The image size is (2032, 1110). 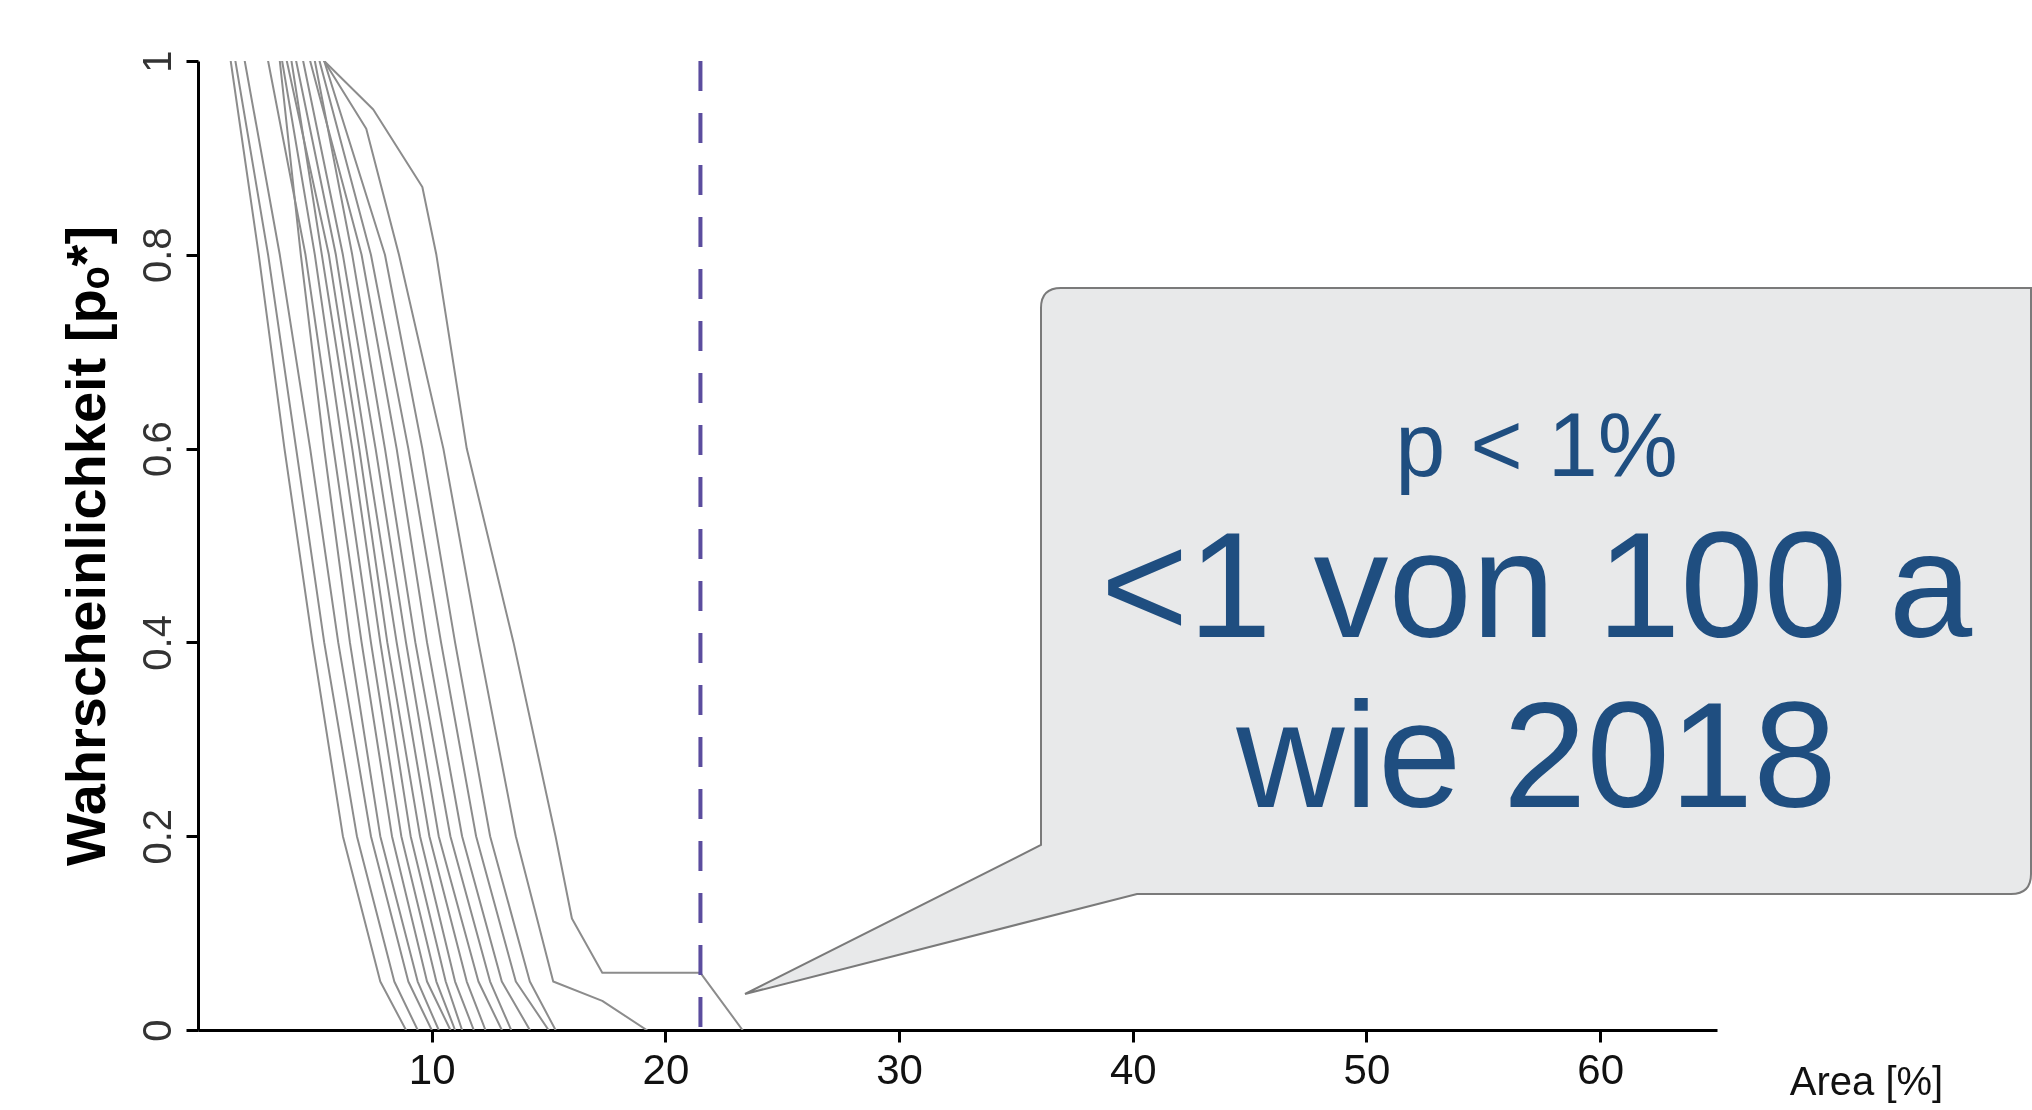 I want to click on y-tick-label: 0.2, so click(x=156, y=836).